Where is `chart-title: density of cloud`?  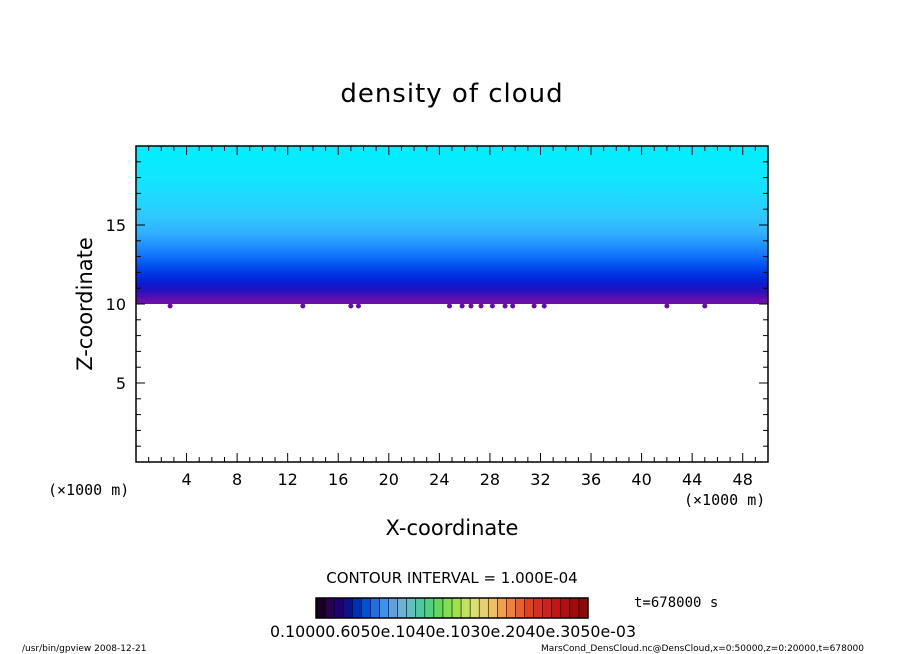 chart-title: density of cloud is located at coordinates (451, 94).